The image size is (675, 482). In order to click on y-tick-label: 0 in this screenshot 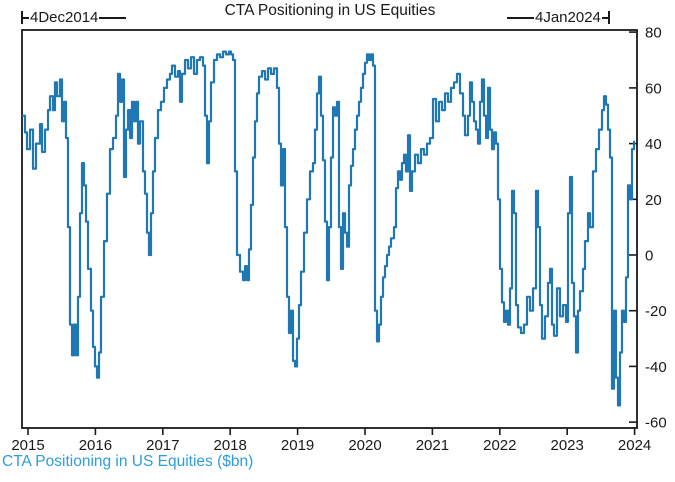, I will do `click(649, 256)`.